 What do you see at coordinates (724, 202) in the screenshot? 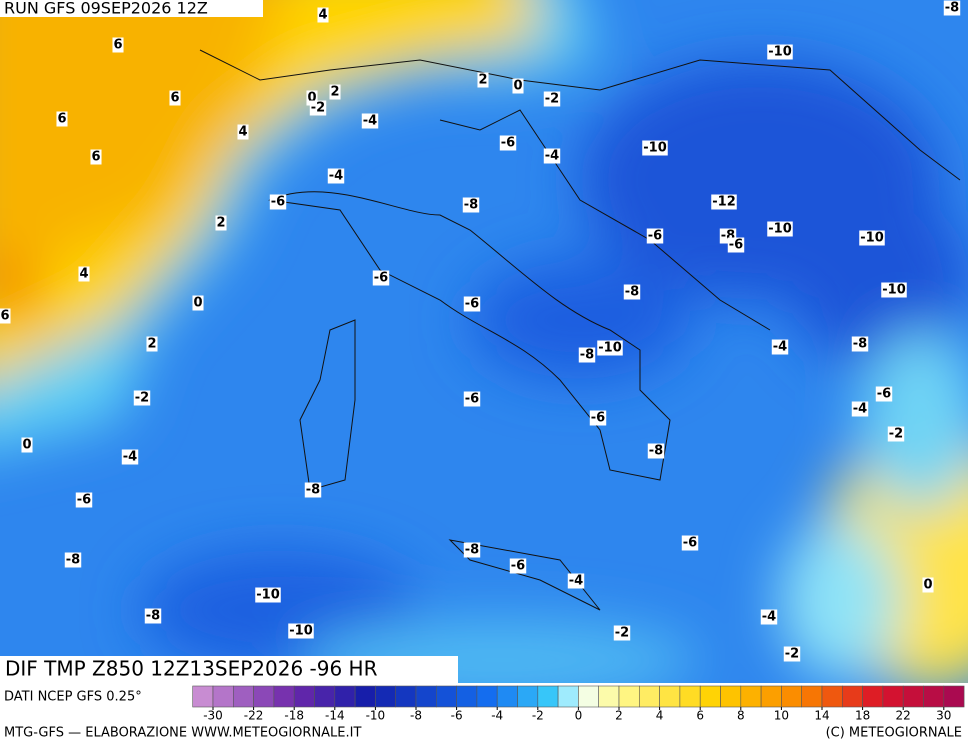
I see `contour-label: -12` at bounding box center [724, 202].